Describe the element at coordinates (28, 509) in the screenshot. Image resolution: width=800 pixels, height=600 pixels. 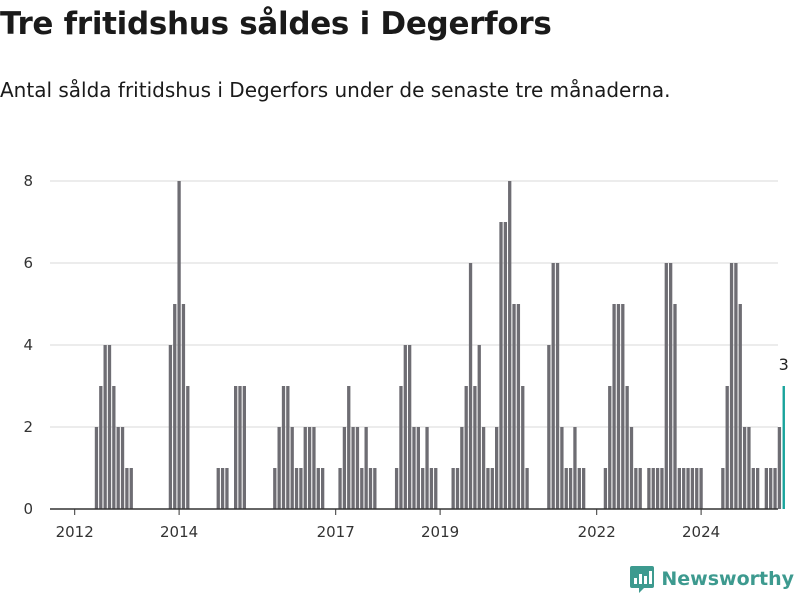
I see `y-tick-label: 0` at that location.